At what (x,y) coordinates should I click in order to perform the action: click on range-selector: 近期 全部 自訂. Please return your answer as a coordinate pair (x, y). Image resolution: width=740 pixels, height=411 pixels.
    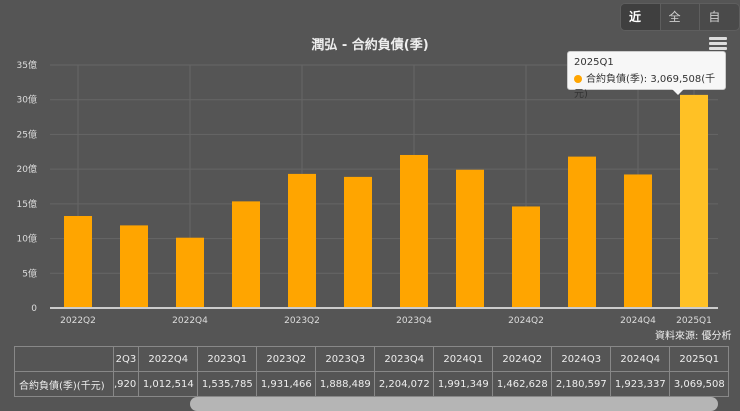
    Looking at the image, I should click on (680, 17).